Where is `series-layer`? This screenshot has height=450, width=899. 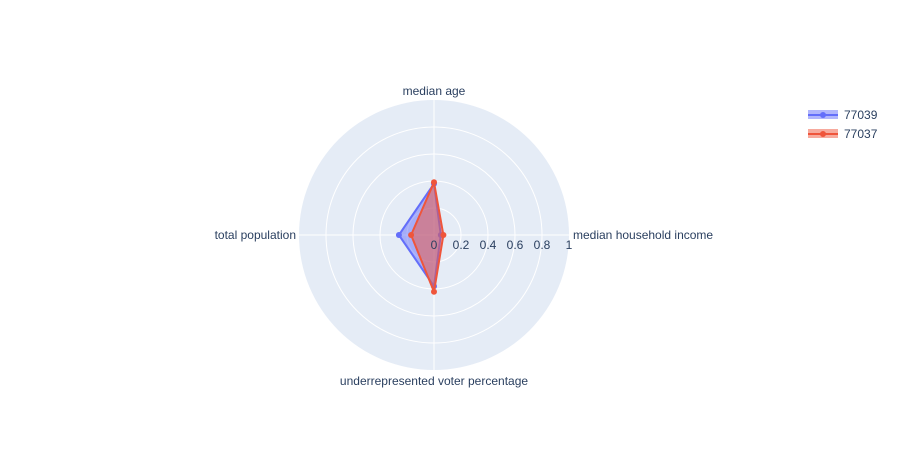
series-layer is located at coordinates (421, 237).